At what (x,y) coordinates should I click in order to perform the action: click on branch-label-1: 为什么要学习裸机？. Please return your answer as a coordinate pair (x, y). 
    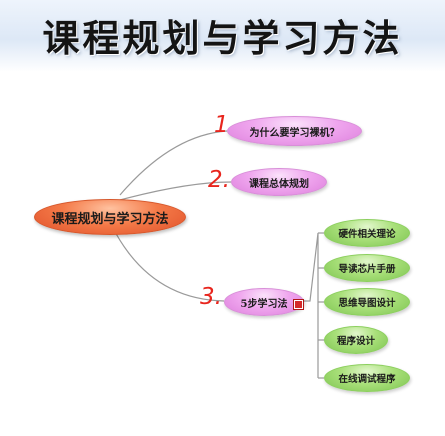
    Looking at the image, I should click on (294, 133).